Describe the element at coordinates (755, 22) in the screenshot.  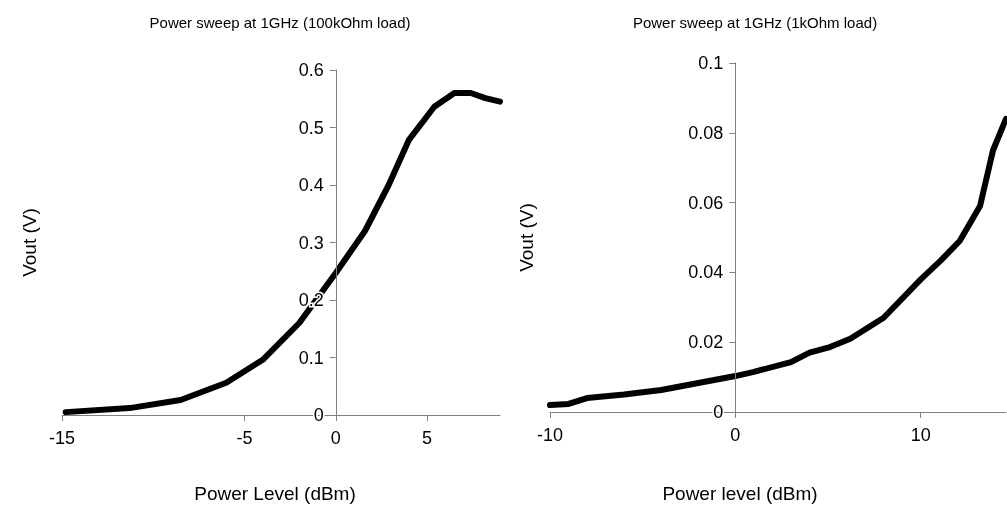
I see `chart-title: Power sweep at 1GHz (1kOhm load)` at that location.